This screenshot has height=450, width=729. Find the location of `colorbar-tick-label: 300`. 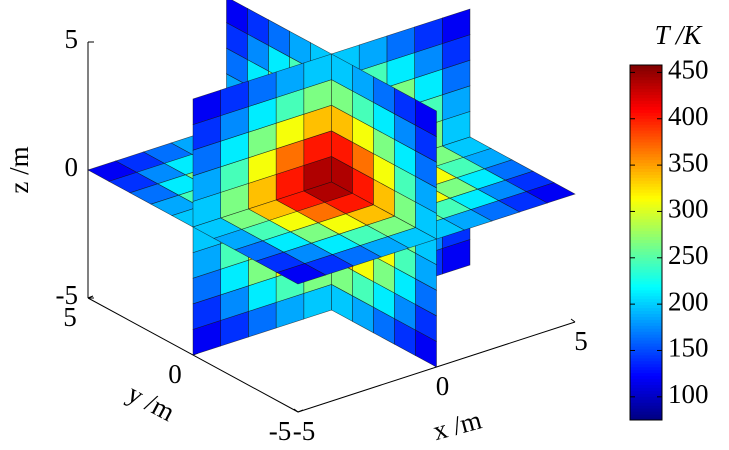

colorbar-tick-label: 300 is located at coordinates (688, 209).